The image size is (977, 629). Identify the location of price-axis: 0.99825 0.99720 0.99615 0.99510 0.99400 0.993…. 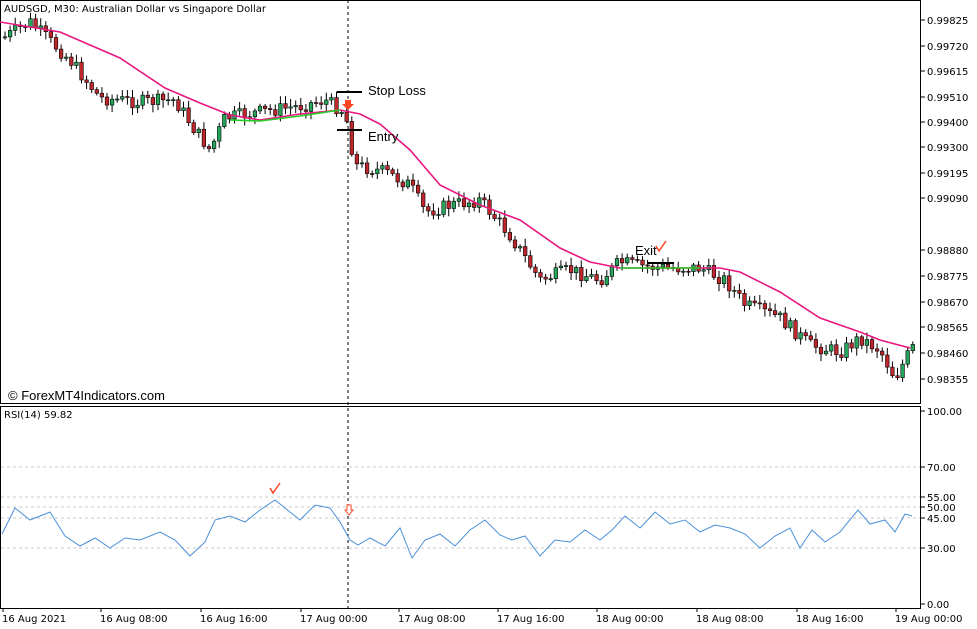
(944, 201).